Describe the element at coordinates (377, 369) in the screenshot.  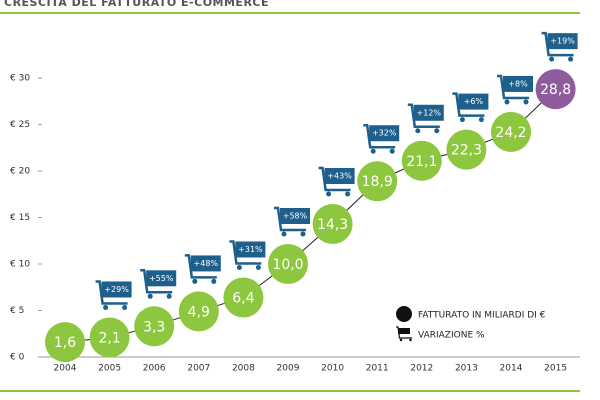
I see `x-tick-label: 2011` at that location.